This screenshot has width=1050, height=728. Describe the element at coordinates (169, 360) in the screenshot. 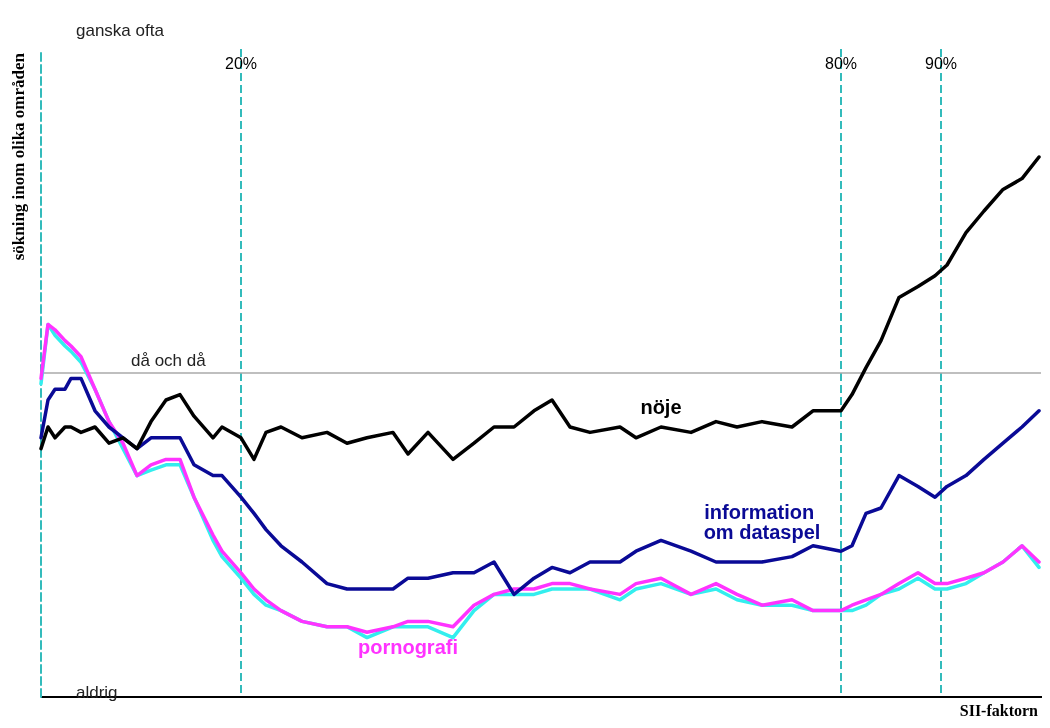

I see `ref-line-label: då och då` at that location.